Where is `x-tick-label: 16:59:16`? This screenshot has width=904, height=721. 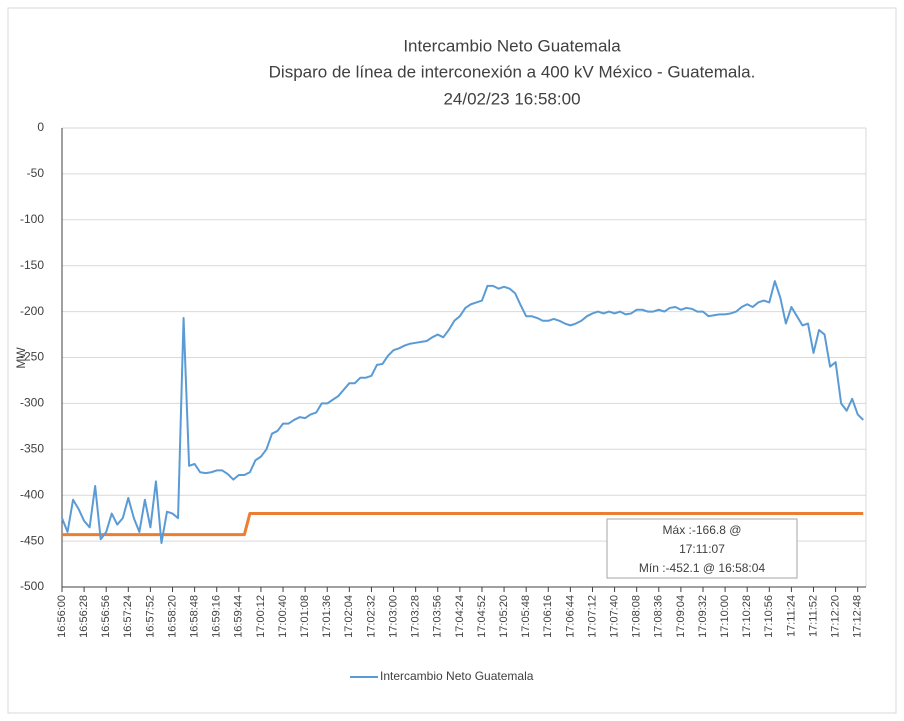 x-tick-label: 16:59:16 is located at coordinates (217, 616).